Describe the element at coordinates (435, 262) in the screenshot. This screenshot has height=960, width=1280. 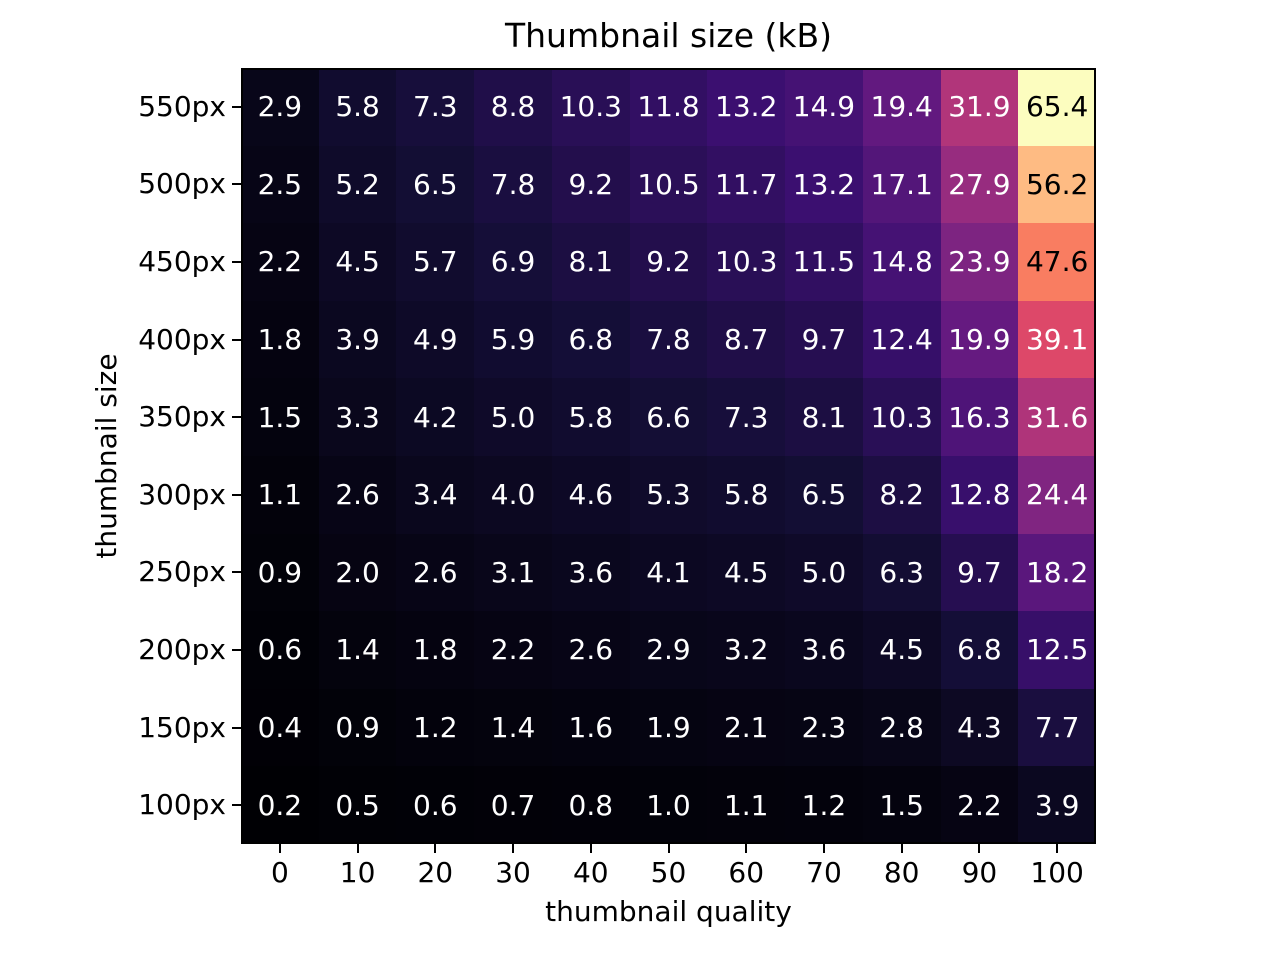
I see `heatmap-cell: 5.7` at that location.